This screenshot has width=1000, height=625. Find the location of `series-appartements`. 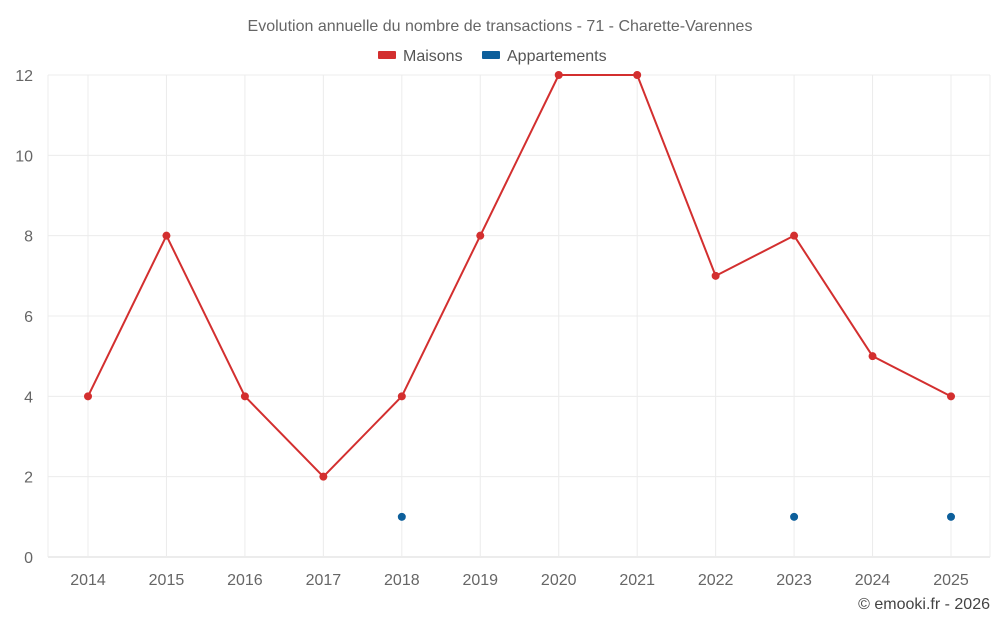

series-appartements is located at coordinates (676, 516).